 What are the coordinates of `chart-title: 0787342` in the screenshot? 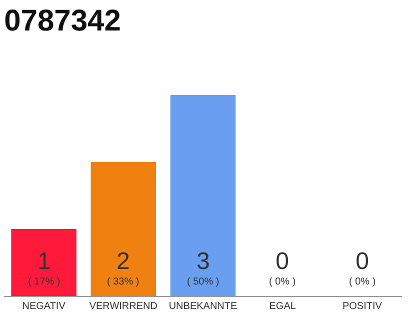 It's located at (62, 21).